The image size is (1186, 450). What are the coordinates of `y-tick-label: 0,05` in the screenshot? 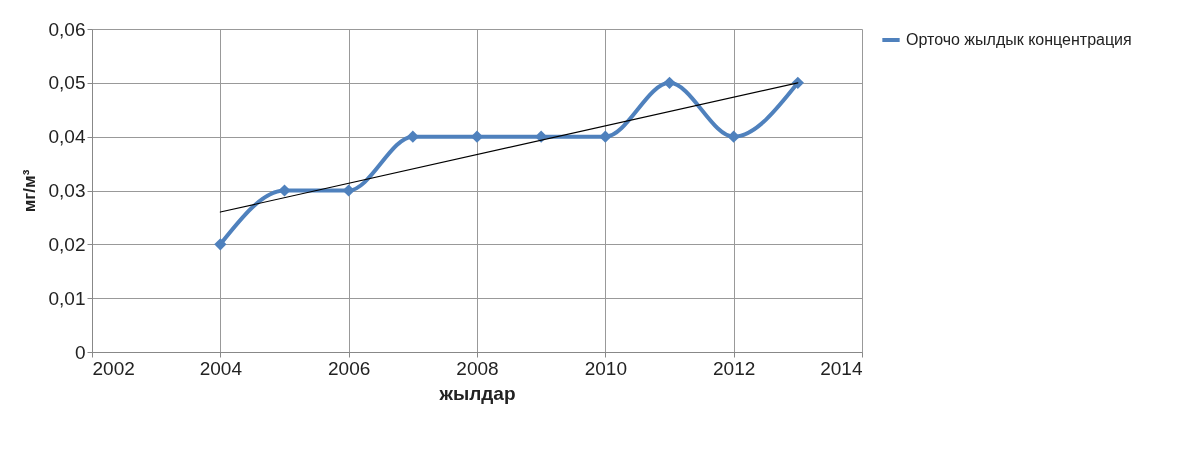 It's located at (67, 83).